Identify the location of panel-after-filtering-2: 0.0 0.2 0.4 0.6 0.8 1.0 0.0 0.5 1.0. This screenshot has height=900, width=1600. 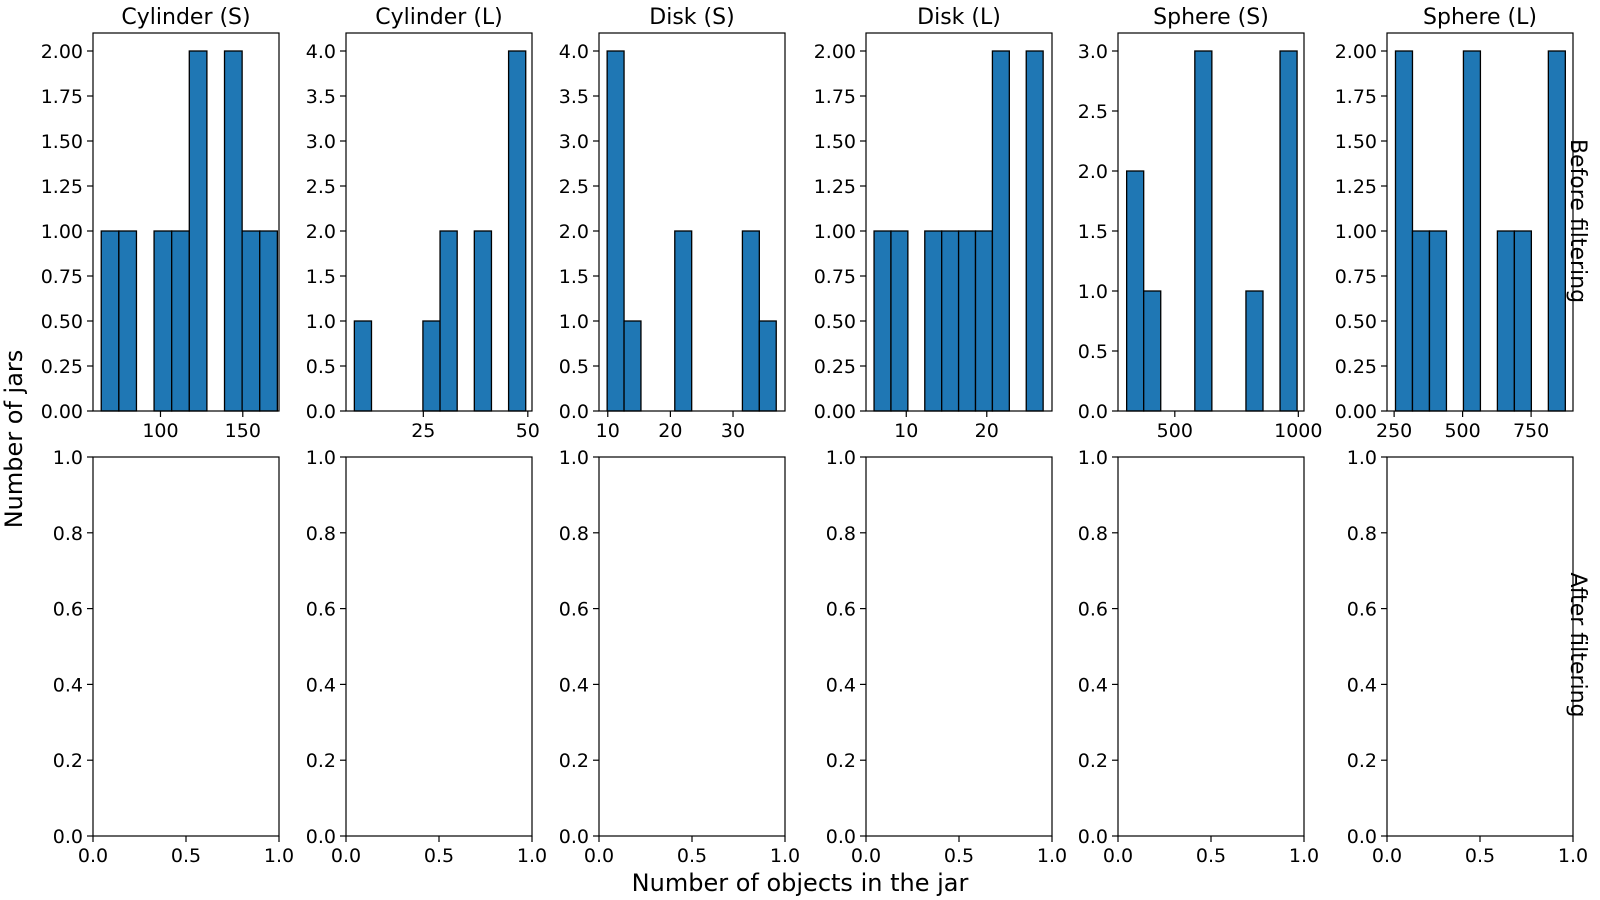
(426, 657).